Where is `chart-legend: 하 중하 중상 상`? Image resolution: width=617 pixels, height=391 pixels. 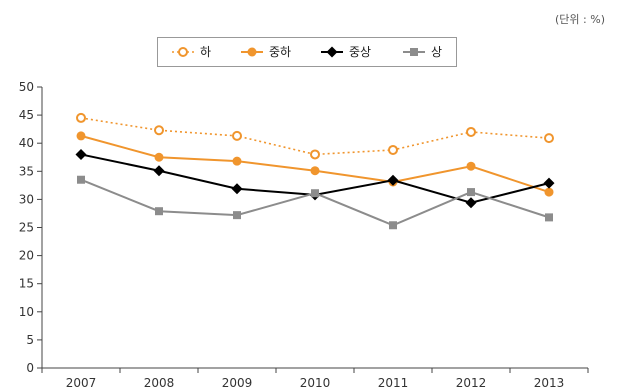
chart-legend: 하 중하 중상 상 is located at coordinates (307, 52).